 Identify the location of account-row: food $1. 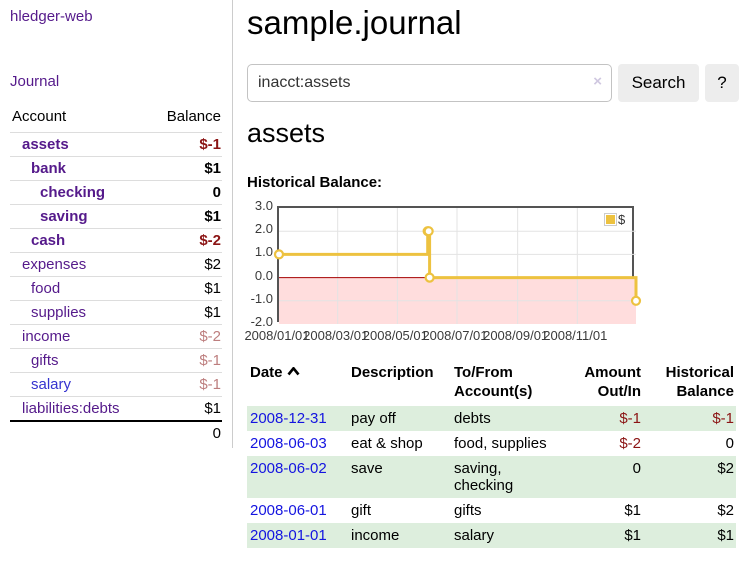
(116, 288).